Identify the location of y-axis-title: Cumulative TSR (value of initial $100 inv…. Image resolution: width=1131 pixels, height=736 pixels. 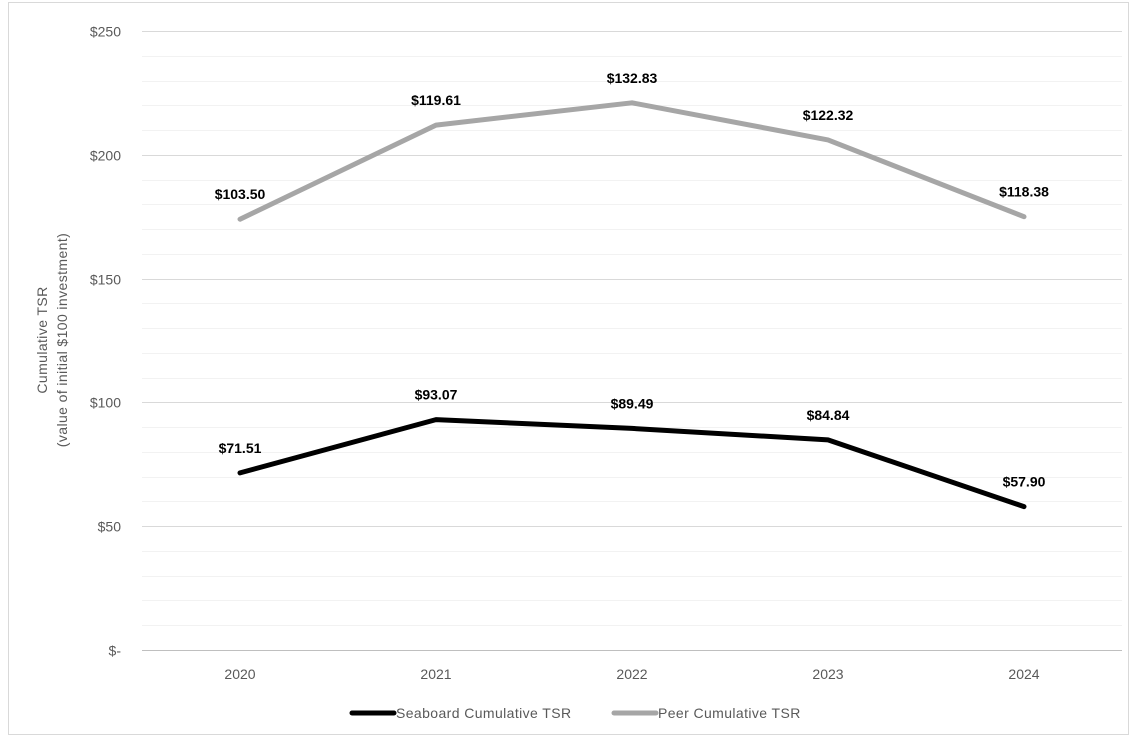
(52, 340).